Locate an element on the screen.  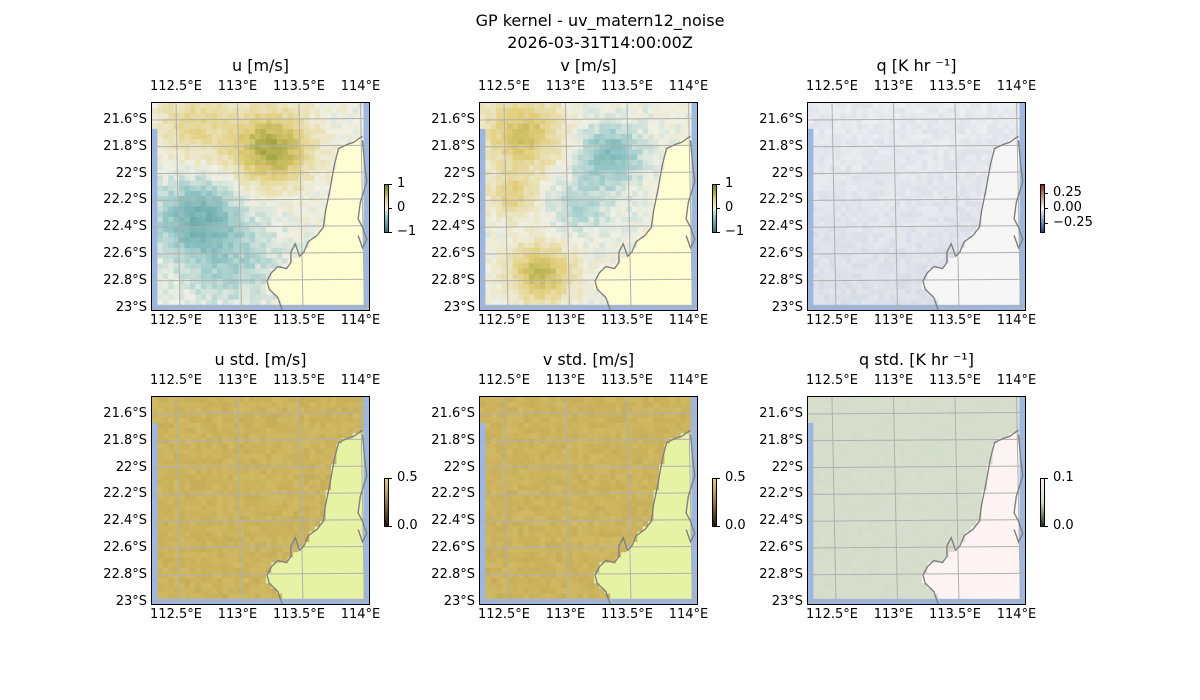
panel-u-std-cell is located at coordinates (285, 400).